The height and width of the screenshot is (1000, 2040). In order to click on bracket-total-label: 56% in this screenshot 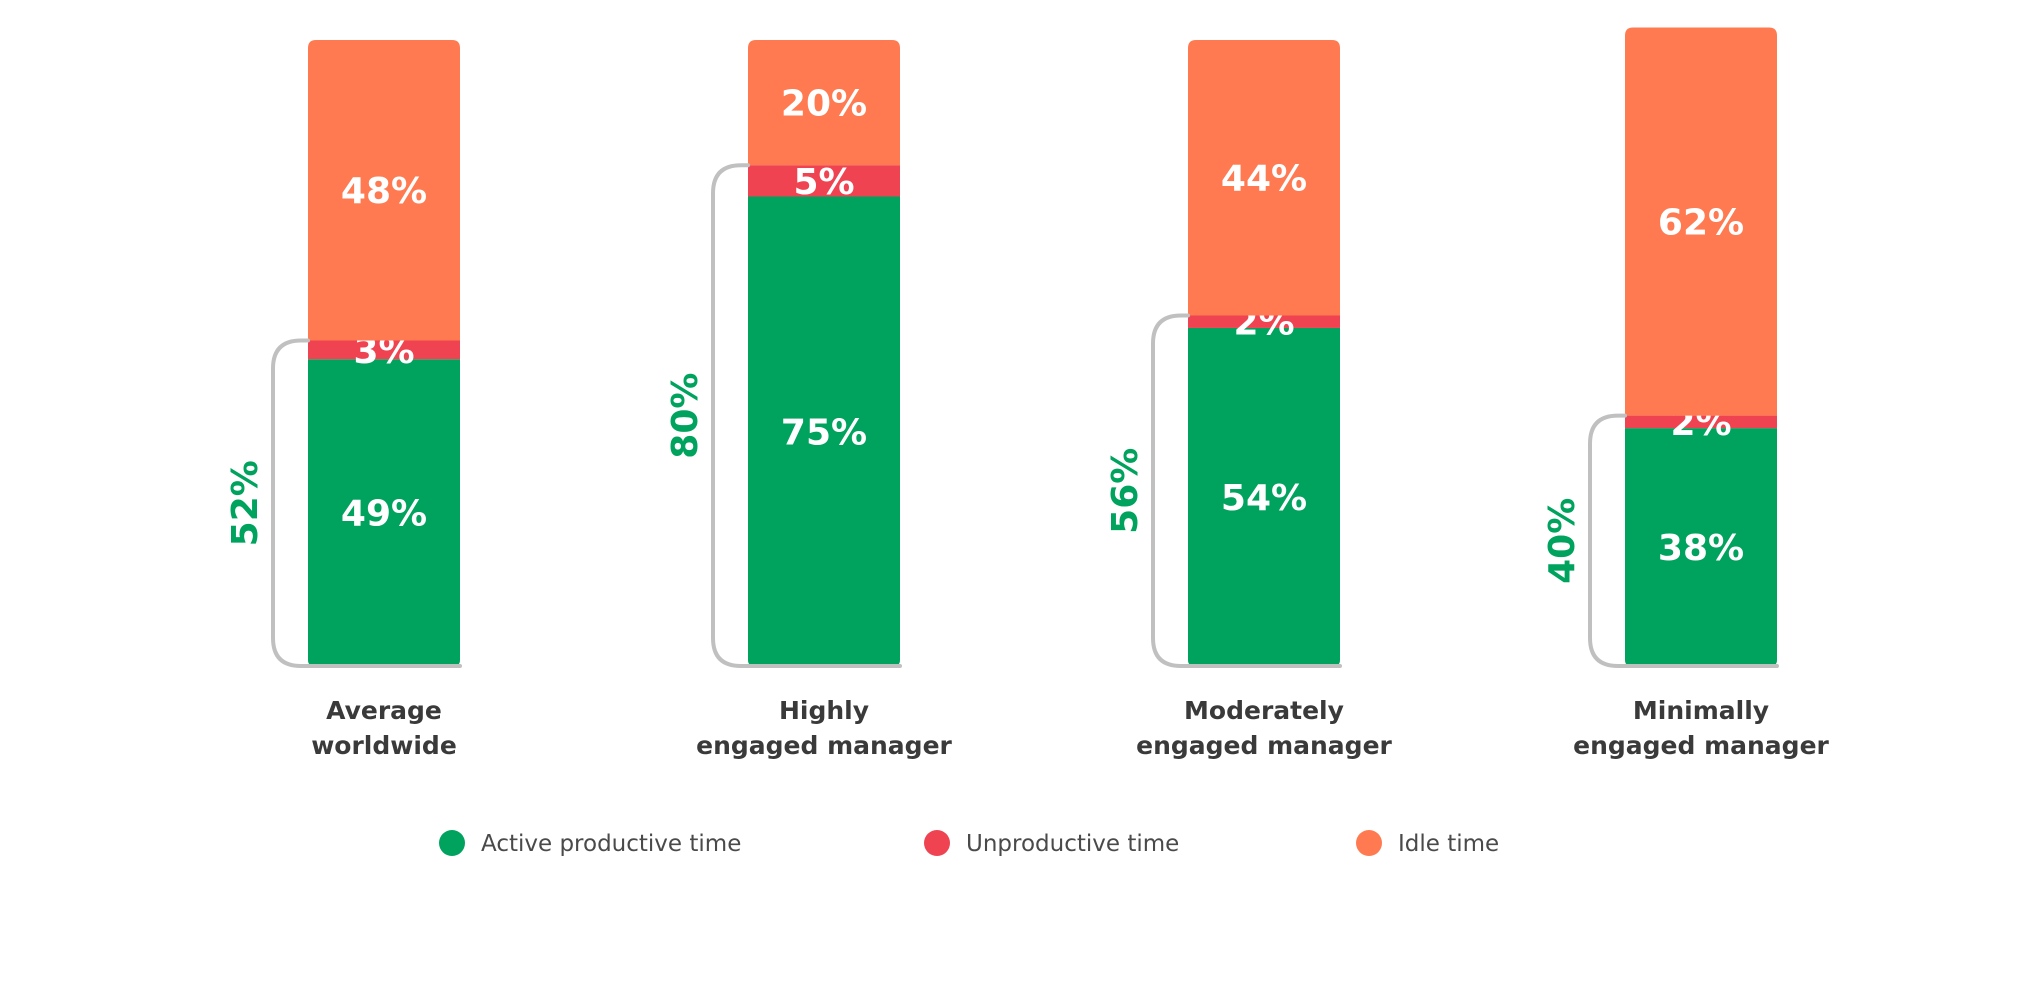, I will do `click(1125, 491)`.